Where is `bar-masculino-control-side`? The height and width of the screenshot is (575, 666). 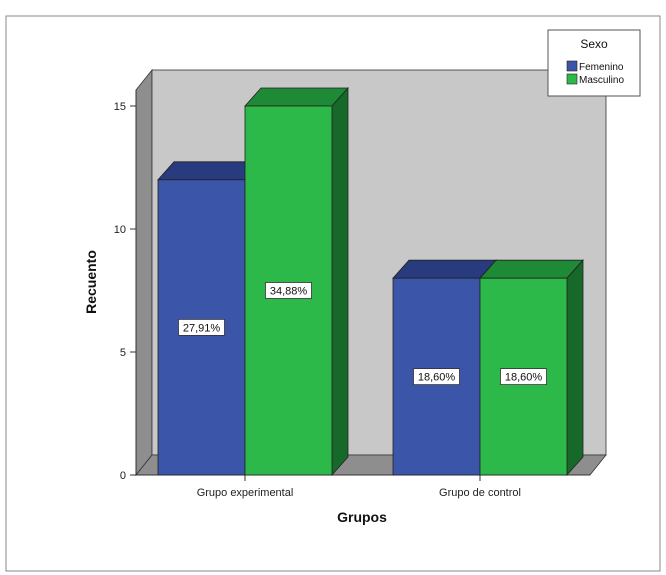 bar-masculino-control-side is located at coordinates (575, 368).